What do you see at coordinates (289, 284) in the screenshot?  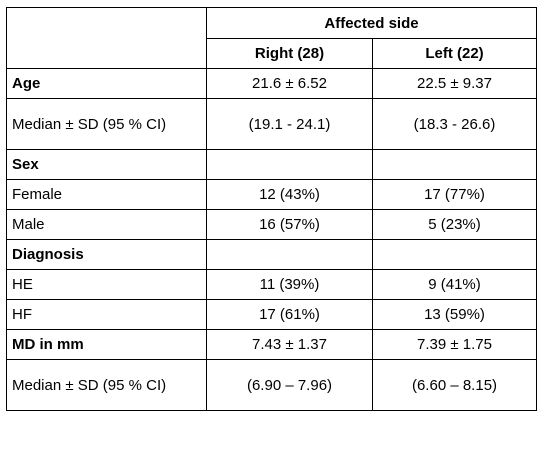 I see `right-value: 11 (39%)` at bounding box center [289, 284].